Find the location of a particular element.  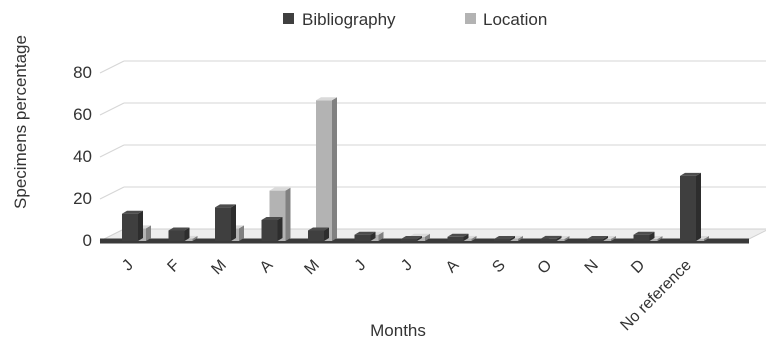

x-tick-label: No reference is located at coordinates (655, 295).